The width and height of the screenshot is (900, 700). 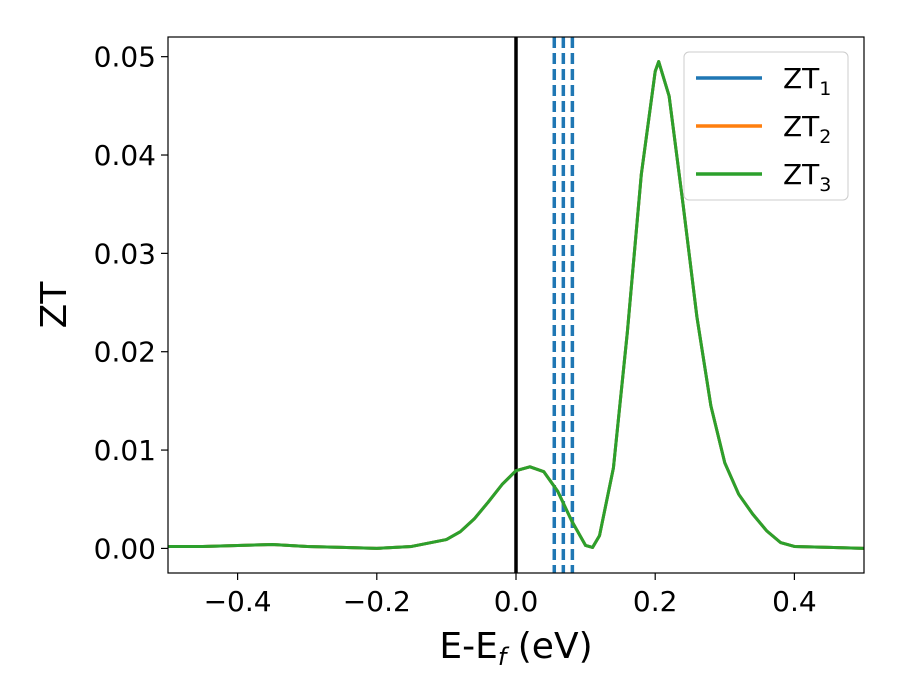 I want to click on y-tick-label: 0.05, so click(x=125, y=57).